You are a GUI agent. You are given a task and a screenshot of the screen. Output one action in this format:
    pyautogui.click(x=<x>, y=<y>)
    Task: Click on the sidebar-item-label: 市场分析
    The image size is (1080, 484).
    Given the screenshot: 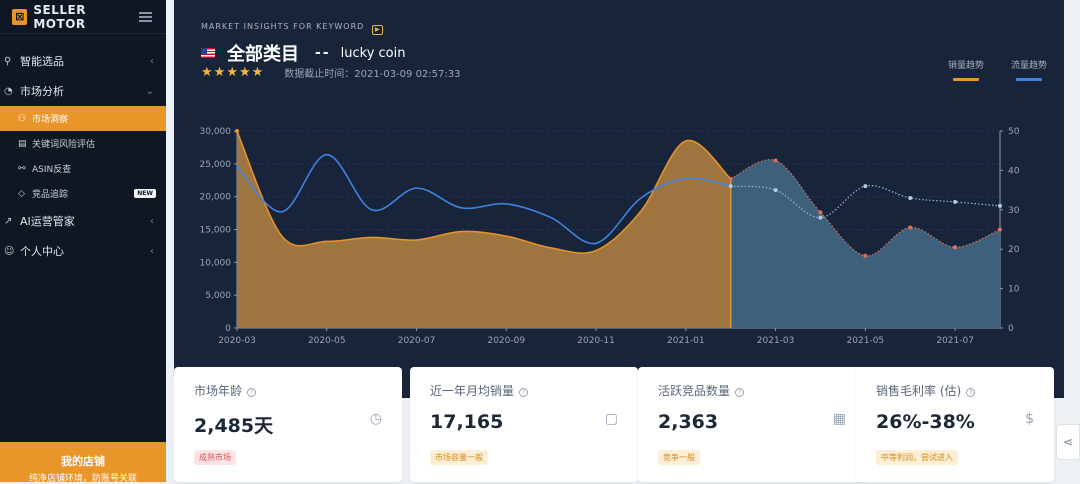 What is the action you would take?
    pyautogui.click(x=42, y=91)
    